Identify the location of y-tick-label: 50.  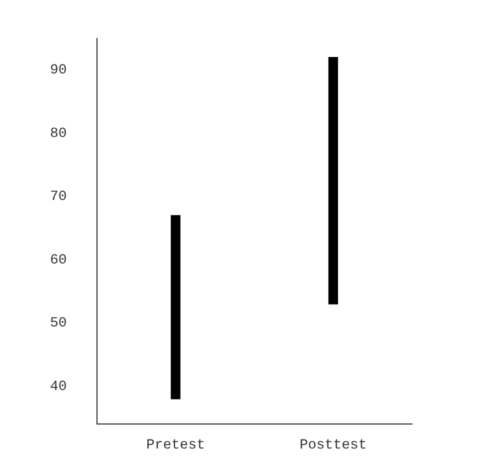
(58, 324).